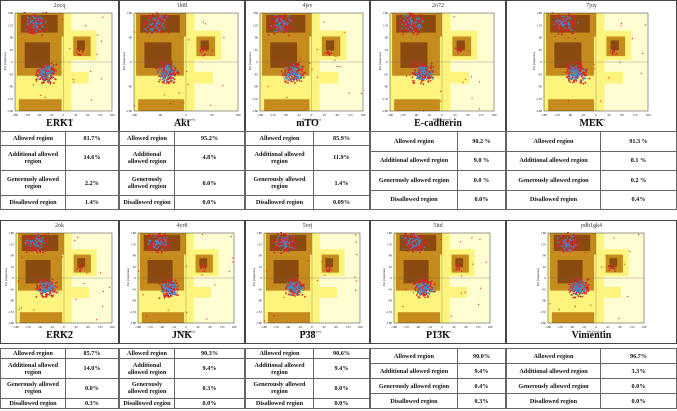  What do you see at coordinates (430, 327) in the screenshot?
I see `x-tick-label: -45` at bounding box center [430, 327].